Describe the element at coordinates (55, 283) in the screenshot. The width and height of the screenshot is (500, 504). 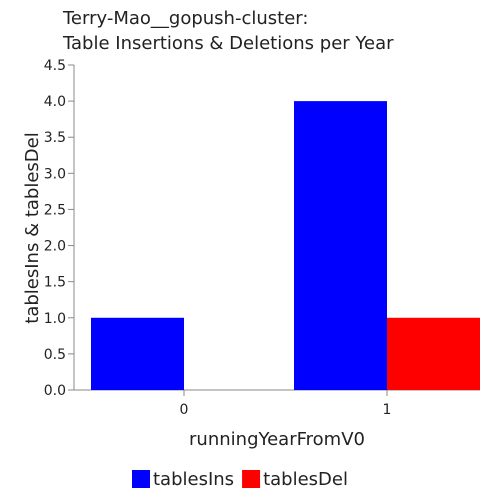
I see `y-tick-label: 1.5` at that location.